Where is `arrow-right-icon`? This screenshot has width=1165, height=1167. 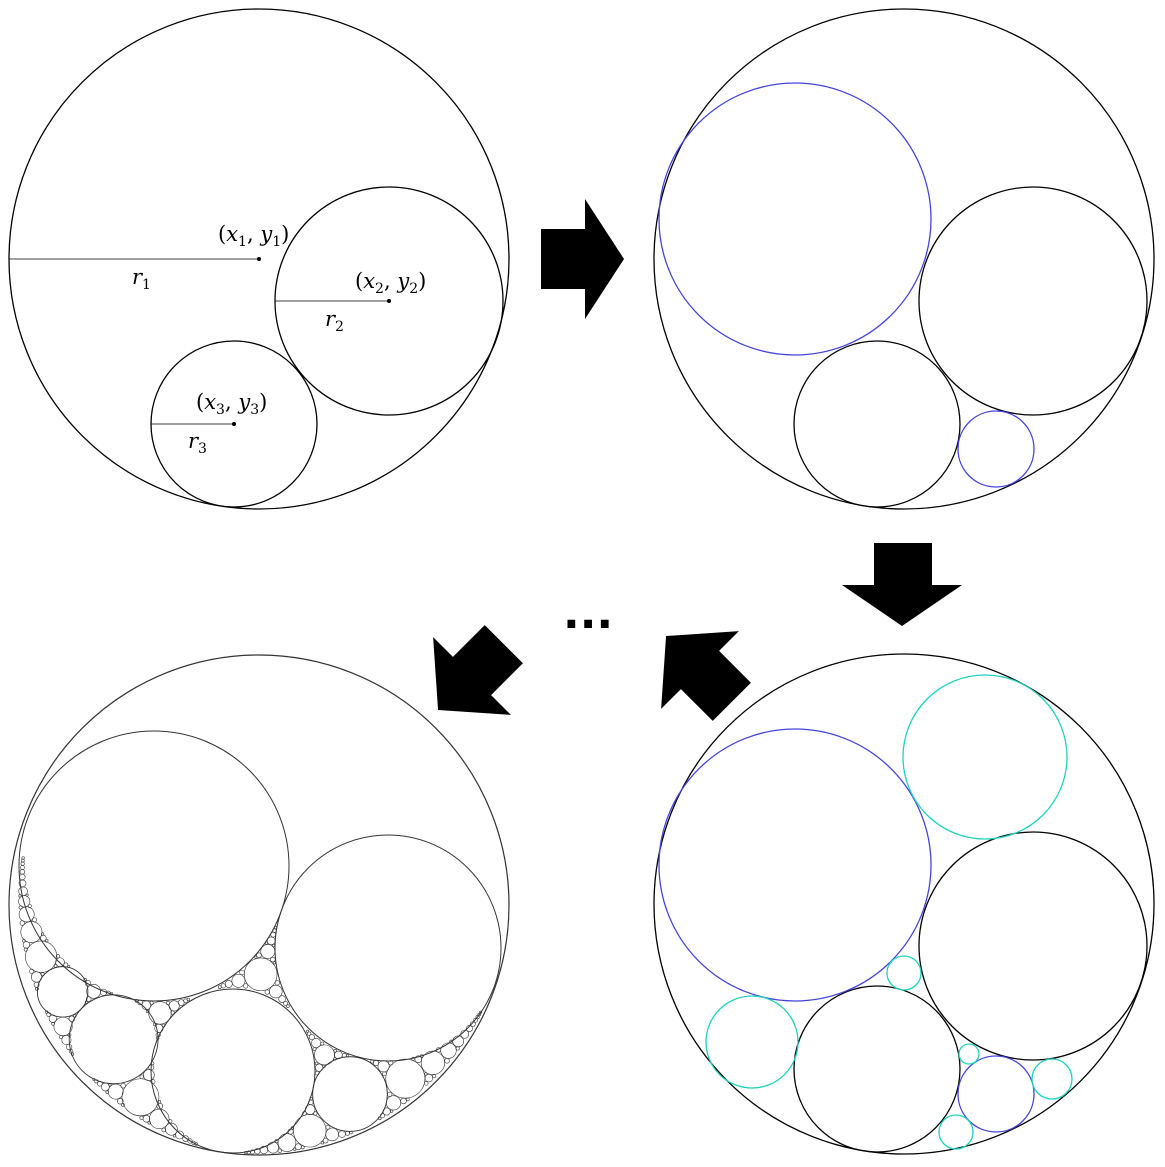 arrow-right-icon is located at coordinates (582, 259).